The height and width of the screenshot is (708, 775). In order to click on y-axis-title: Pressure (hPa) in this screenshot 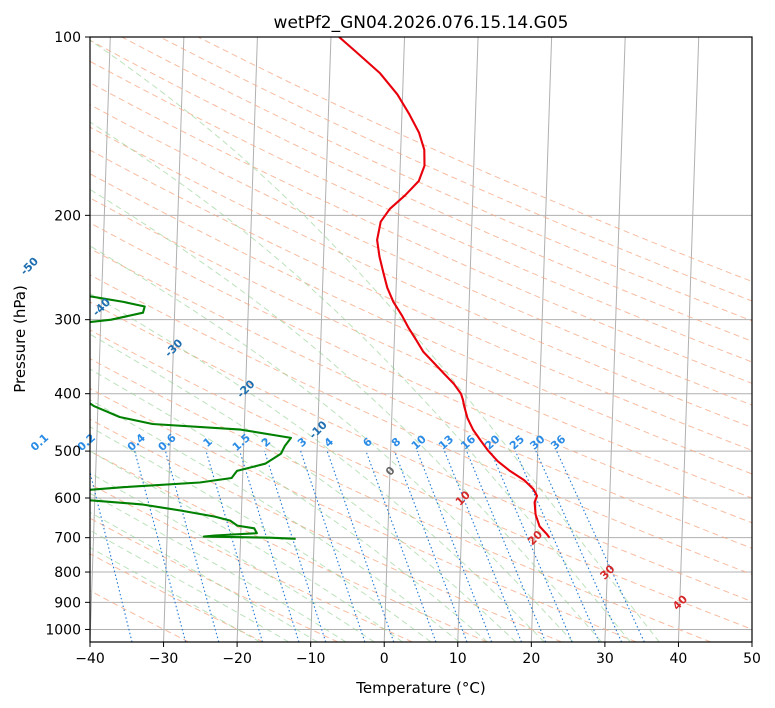, I will do `click(20, 339)`.